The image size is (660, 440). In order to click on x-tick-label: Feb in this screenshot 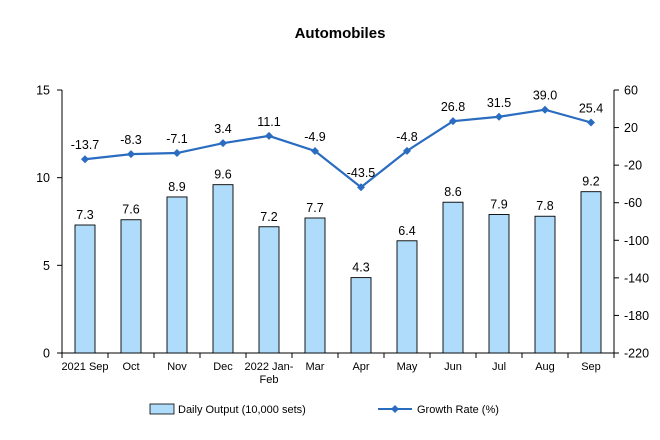, I will do `click(269, 380)`.